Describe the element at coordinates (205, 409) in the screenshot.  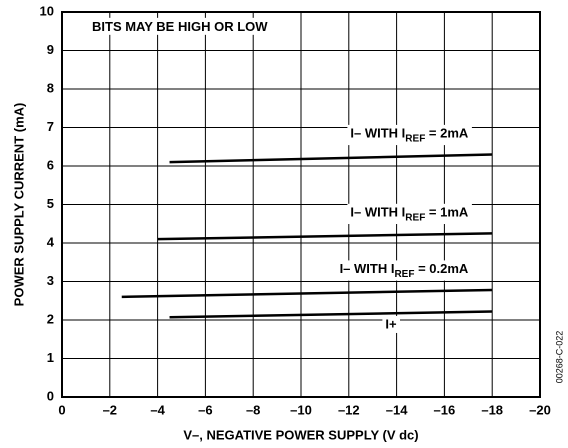
I see `x-tick-label: –6` at that location.